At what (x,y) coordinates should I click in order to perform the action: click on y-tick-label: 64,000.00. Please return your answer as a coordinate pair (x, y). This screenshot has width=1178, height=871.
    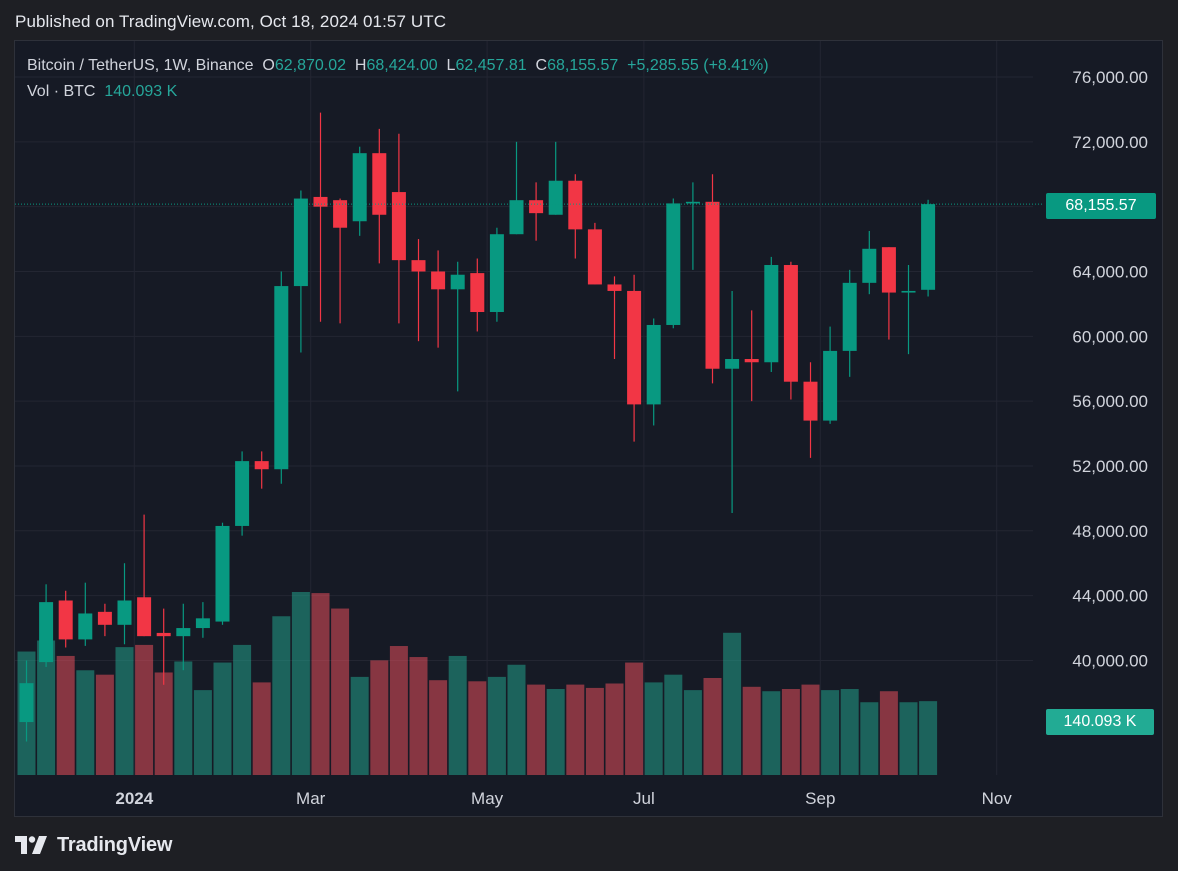
    Looking at the image, I should click on (1110, 271).